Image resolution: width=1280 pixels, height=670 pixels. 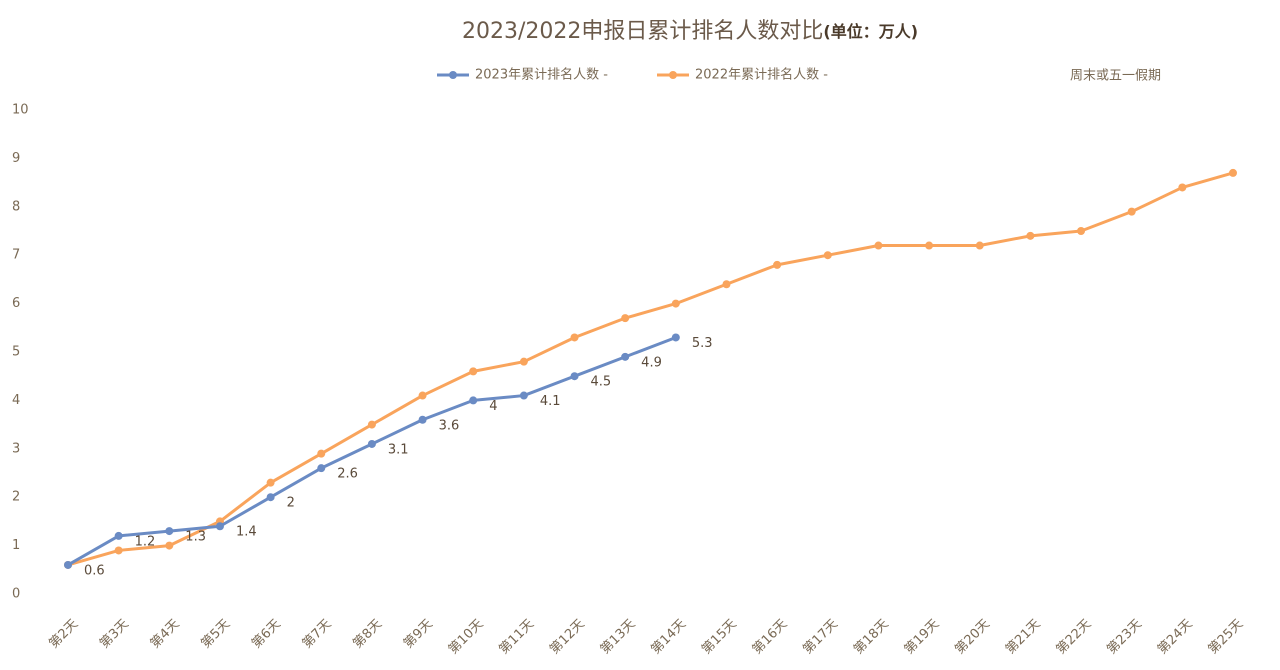 What do you see at coordinates (567, 637) in the screenshot?
I see `x-tick-label: 第12天` at bounding box center [567, 637].